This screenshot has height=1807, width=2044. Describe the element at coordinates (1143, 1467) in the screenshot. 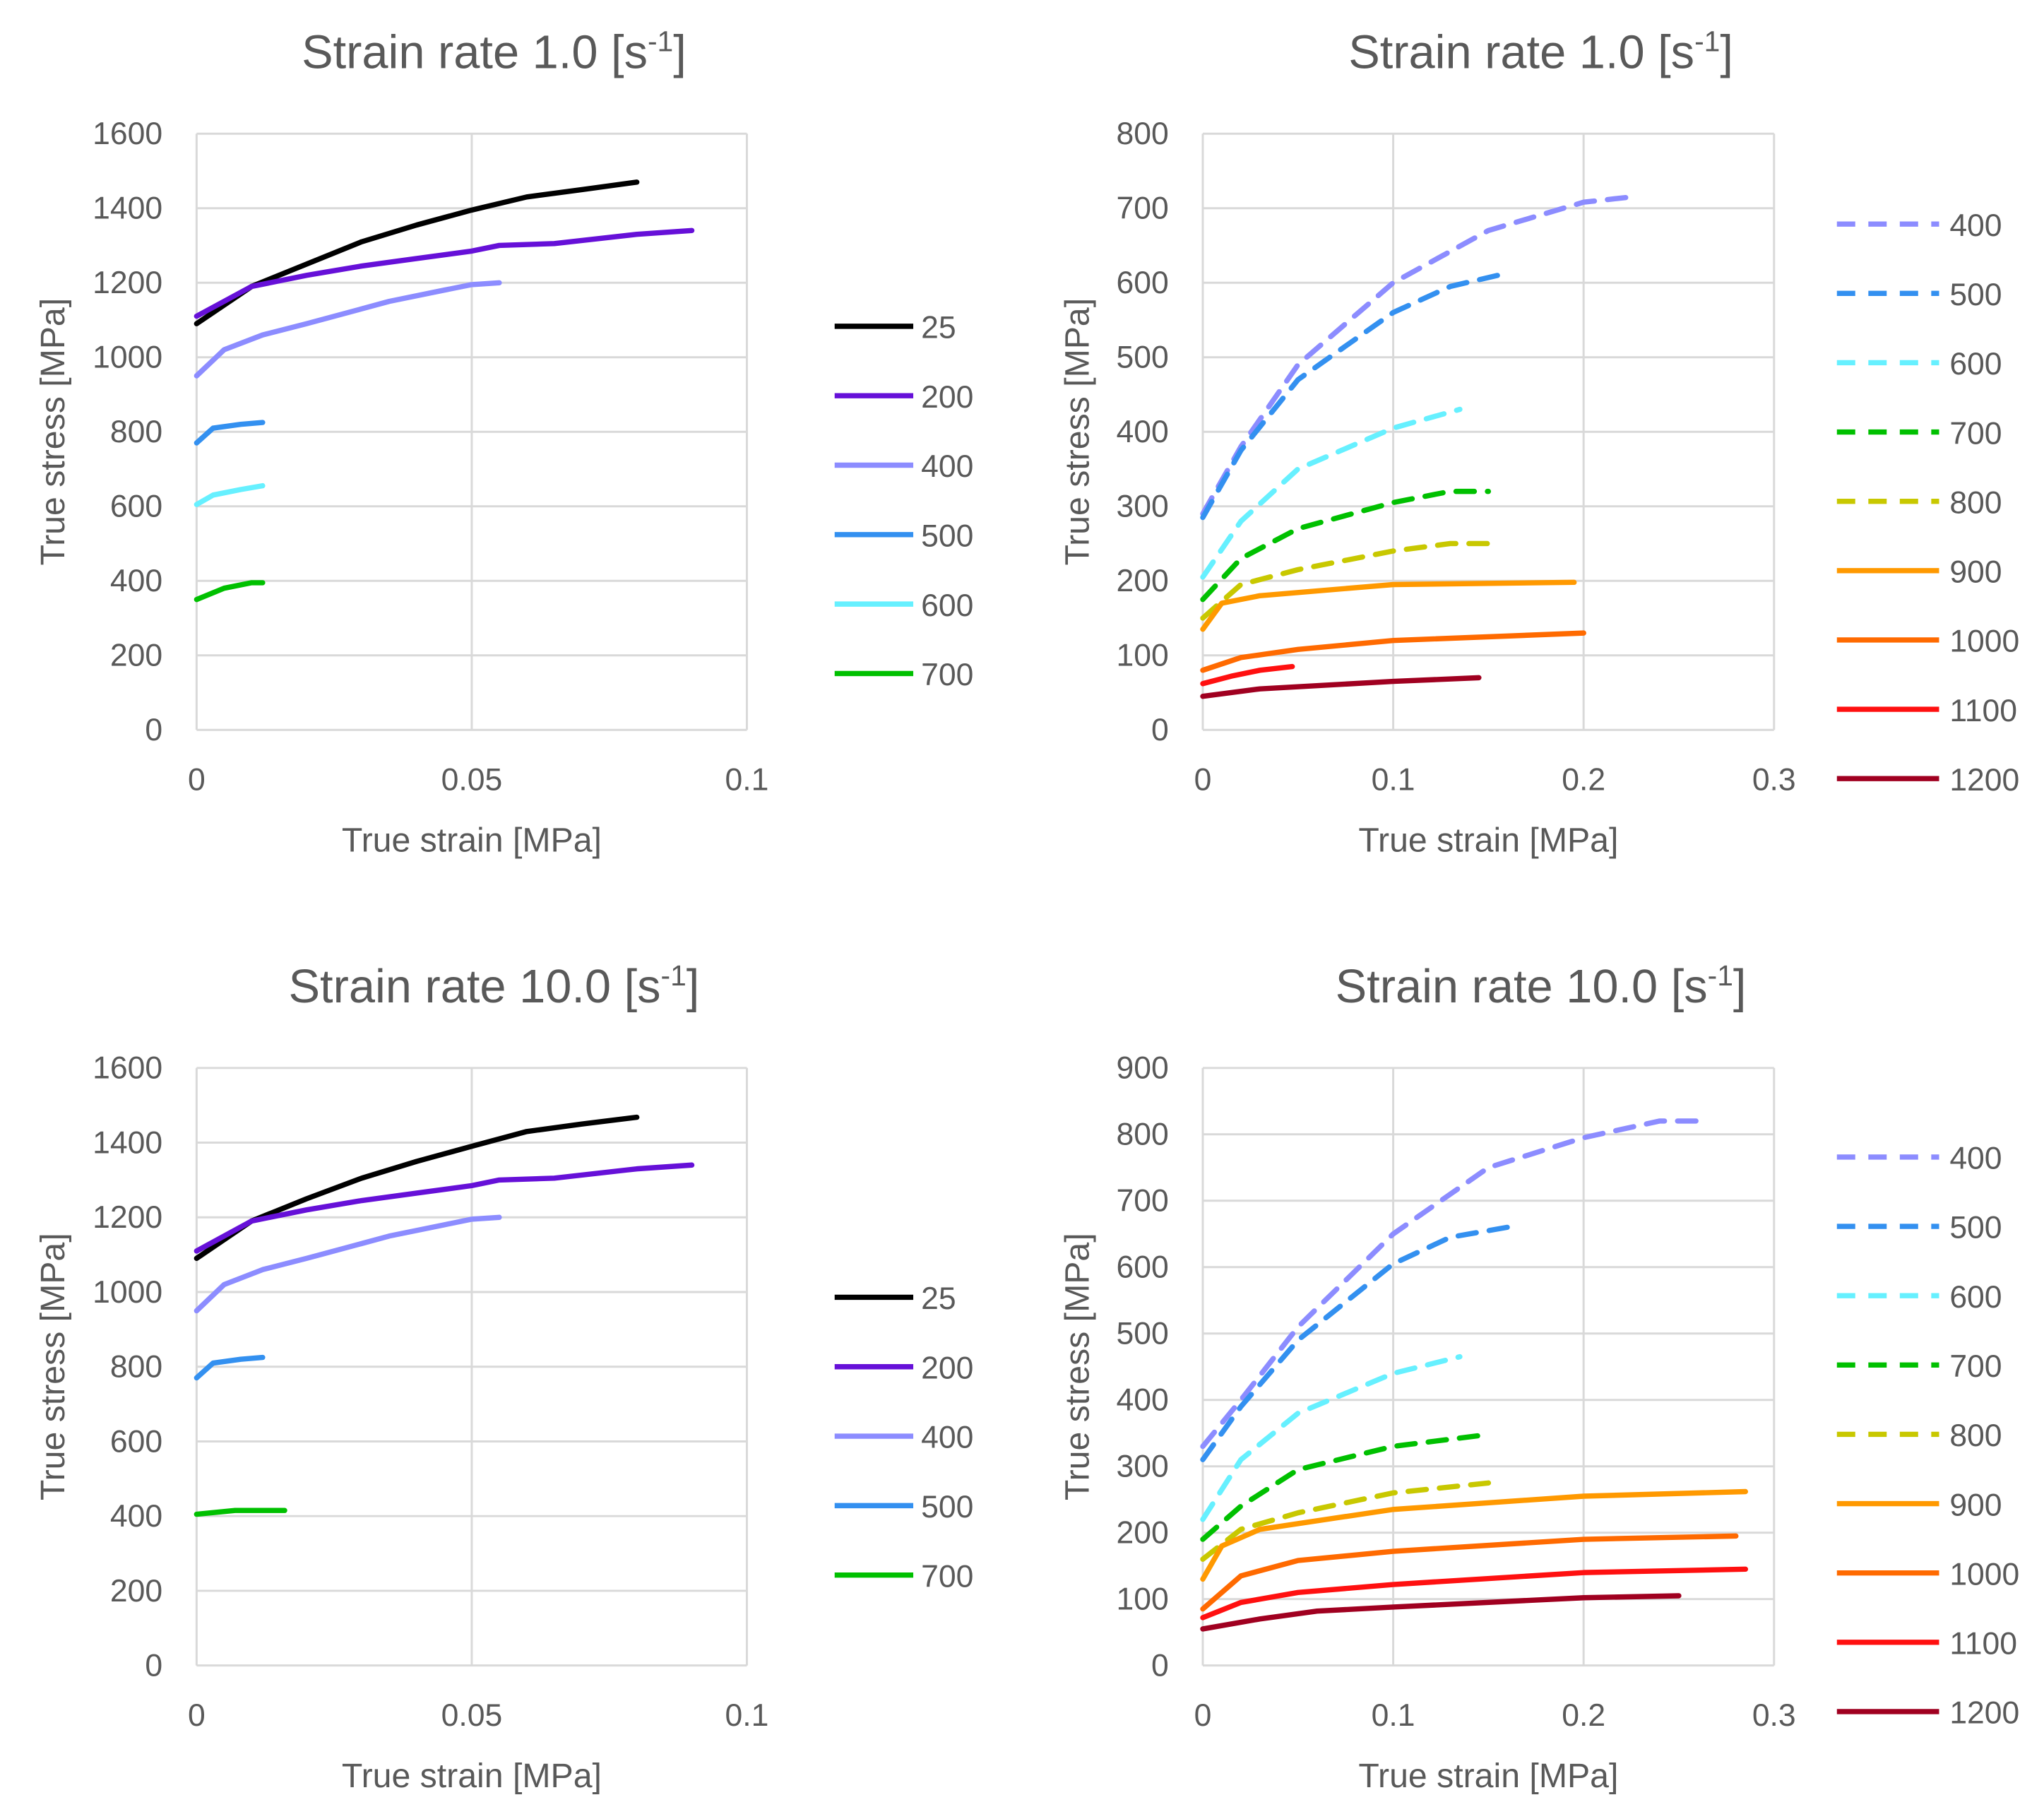

I see `y-tick-label: 300` at that location.